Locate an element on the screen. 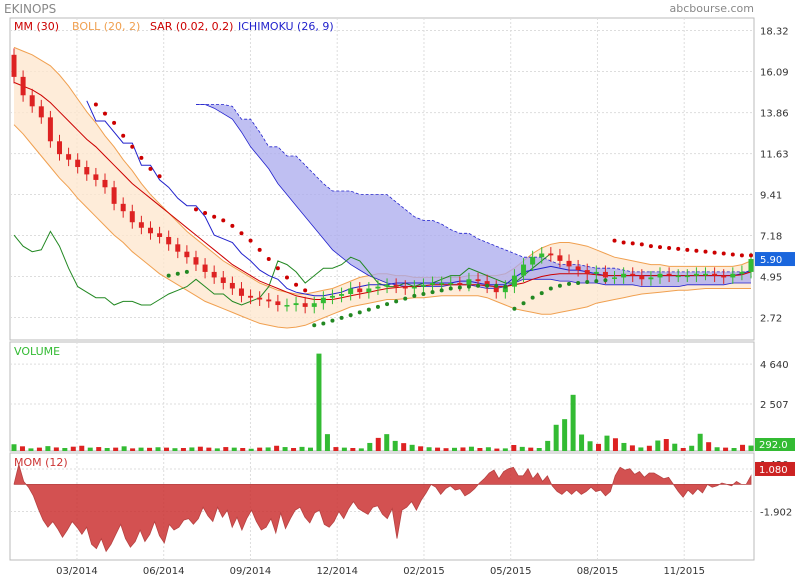  last-volume-label: 292.0 is located at coordinates (773, 445).